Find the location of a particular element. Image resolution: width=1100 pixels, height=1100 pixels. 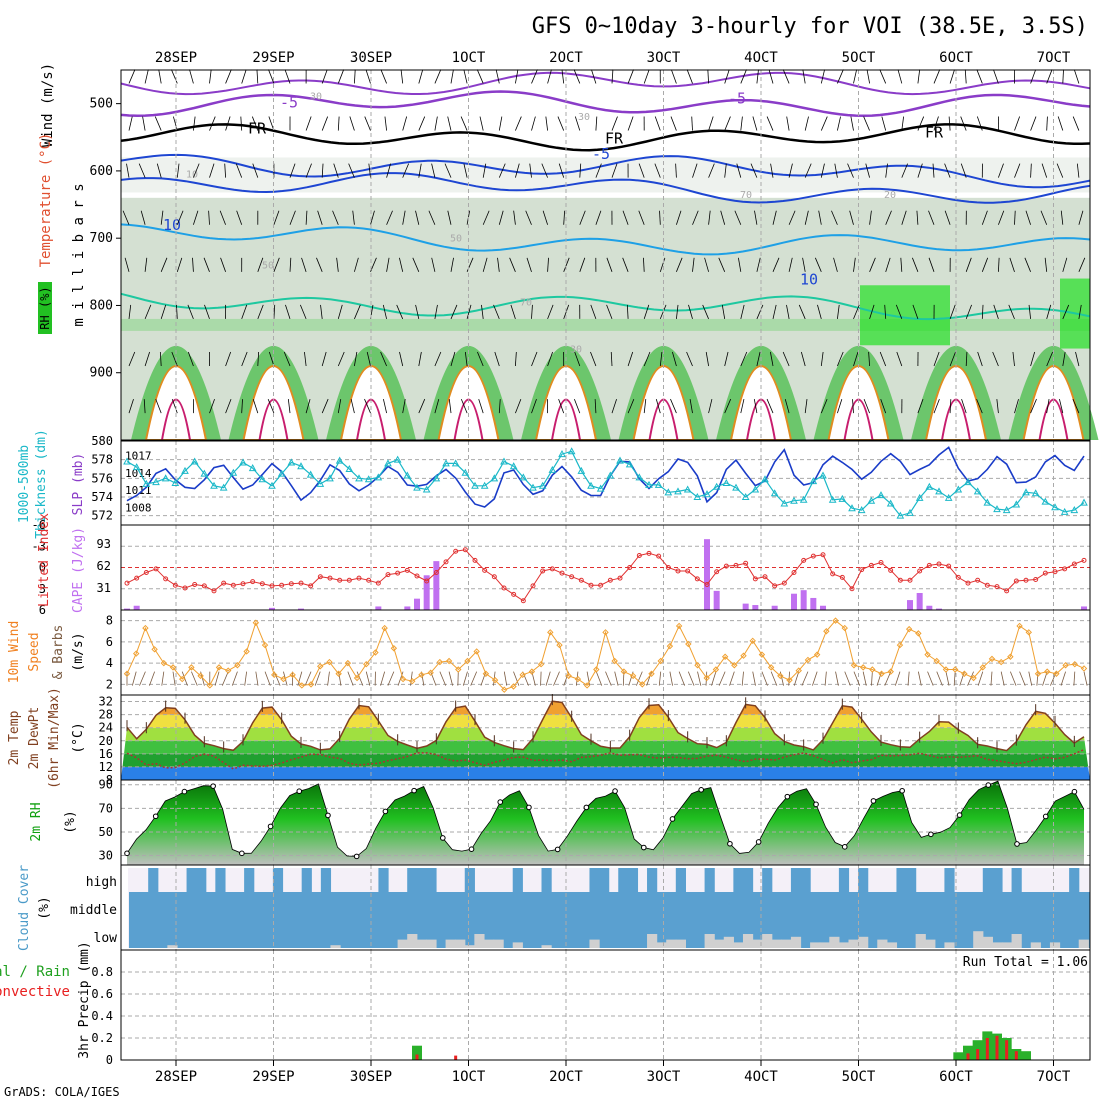

warm-dome is located at coordinates (1053, 403).